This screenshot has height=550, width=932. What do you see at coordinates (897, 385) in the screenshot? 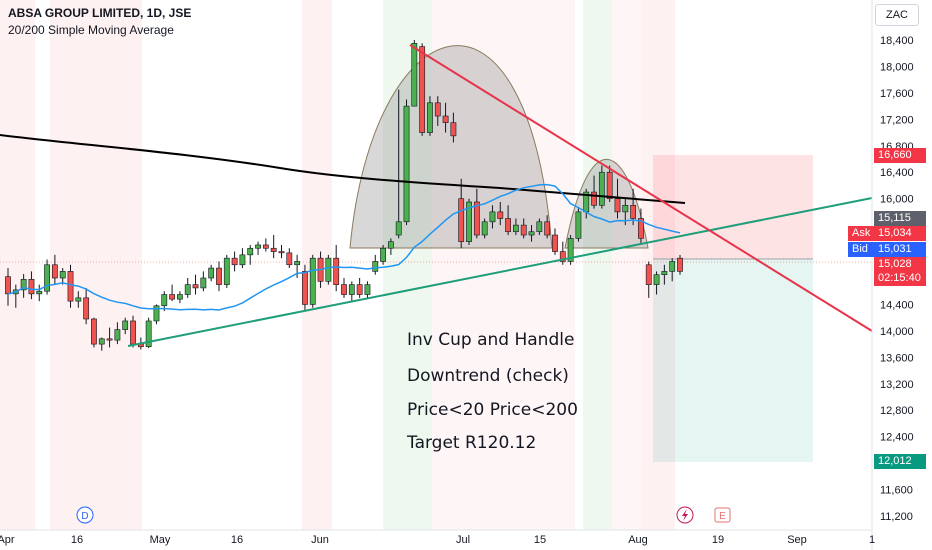
I see `price-tick-label: 13,200` at bounding box center [897, 385].